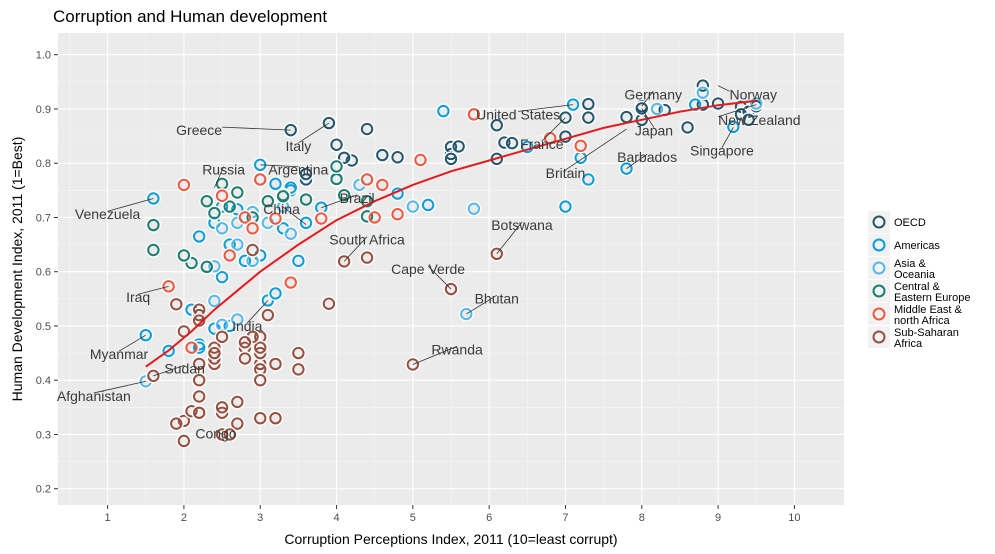 Image resolution: width=995 pixels, height=554 pixels. What do you see at coordinates (565, 518) in the screenshot?
I see `x-tick-label: 7` at bounding box center [565, 518].